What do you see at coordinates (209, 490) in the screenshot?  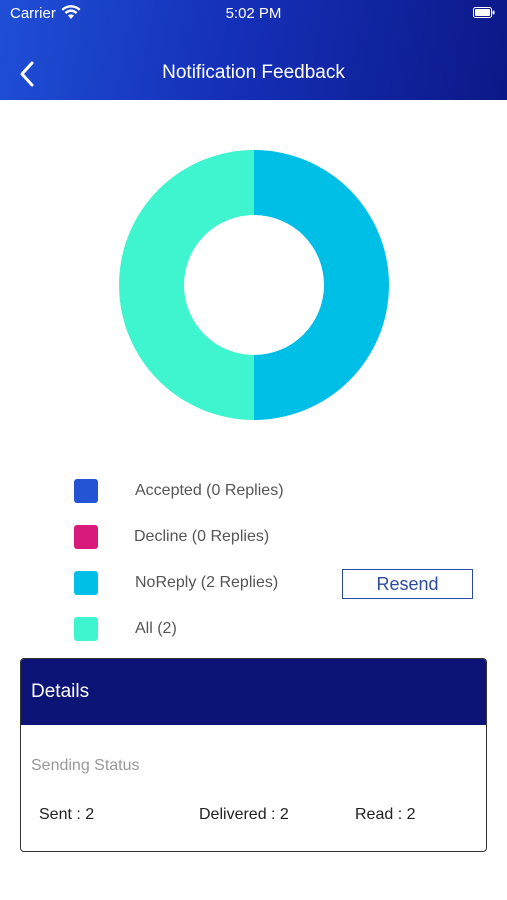 I see `legend-label-accepted: Accepted (0 Replies)` at bounding box center [209, 490].